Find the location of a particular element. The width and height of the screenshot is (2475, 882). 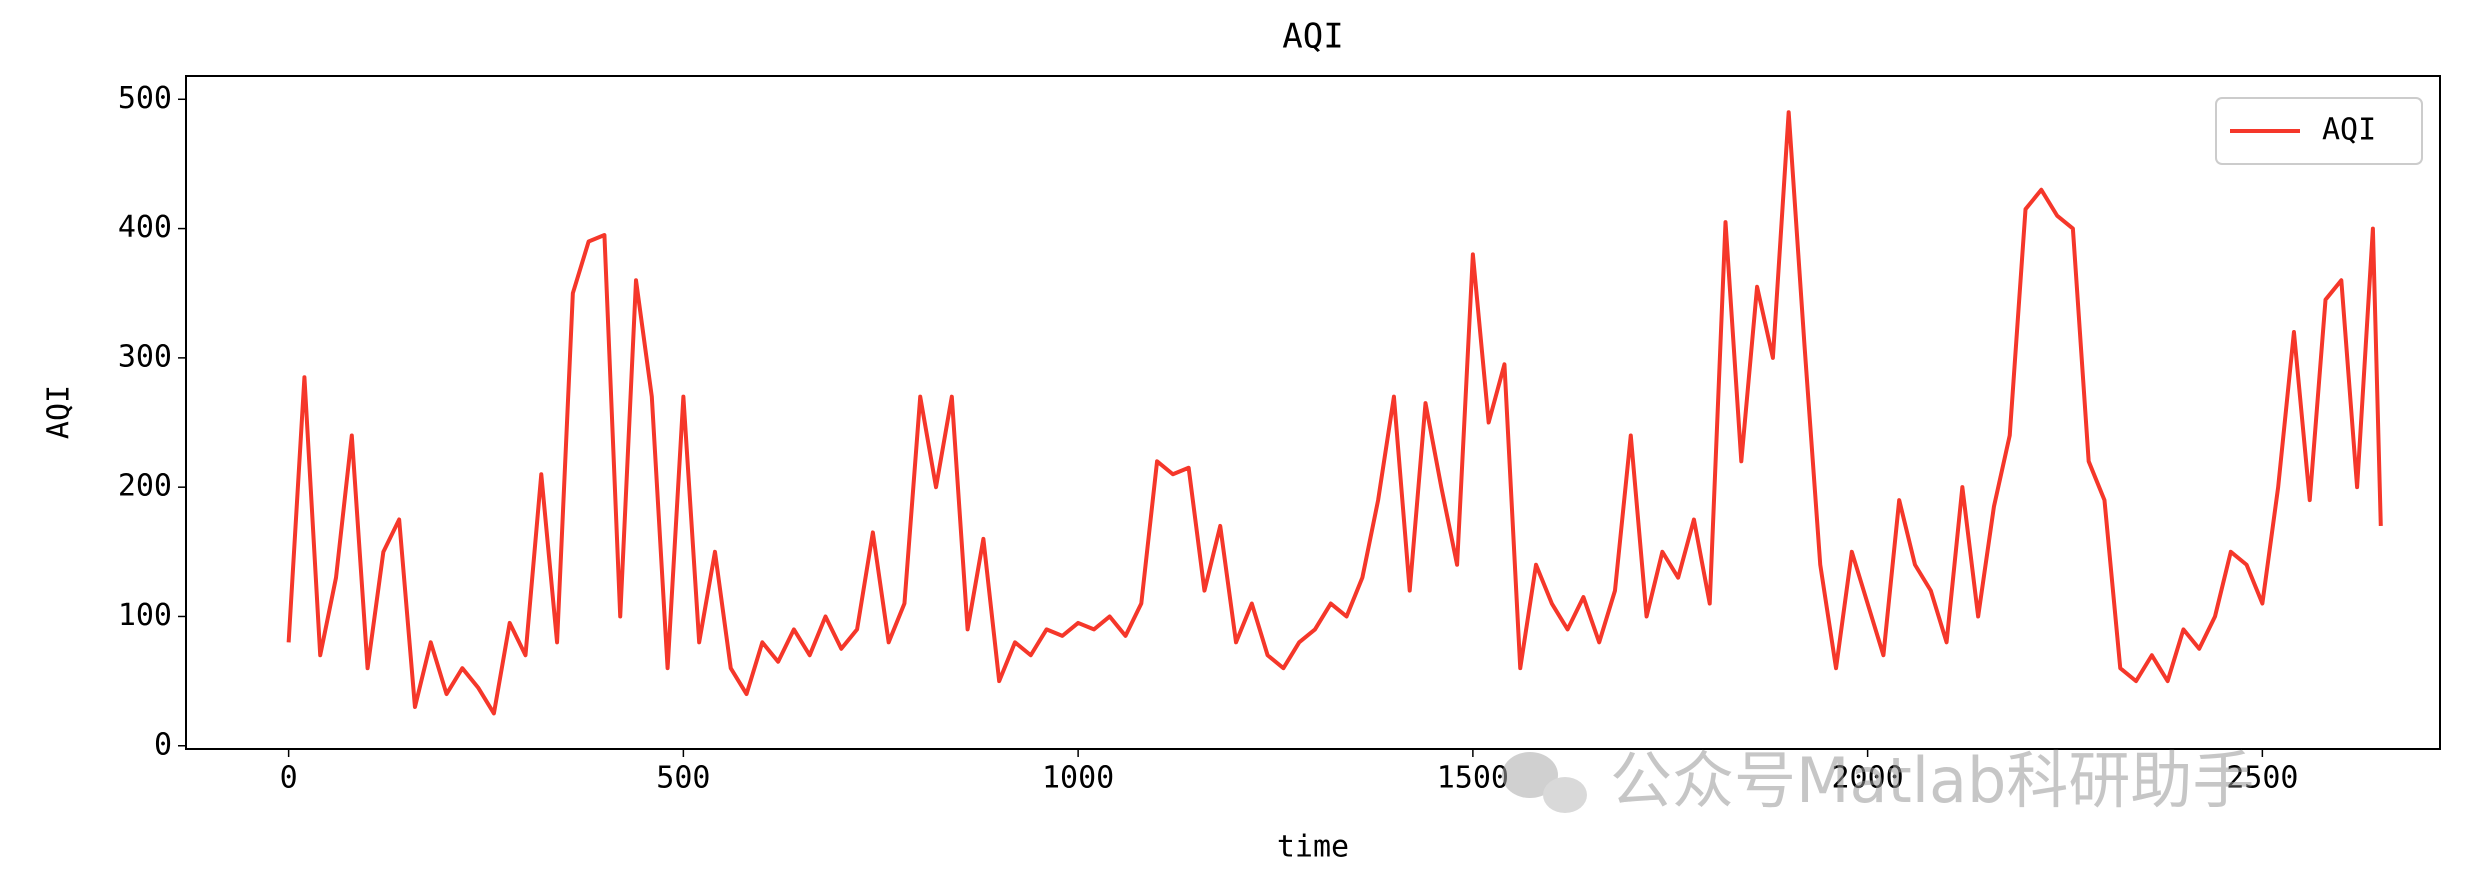

legend-label: AQI is located at coordinates (2349, 130).